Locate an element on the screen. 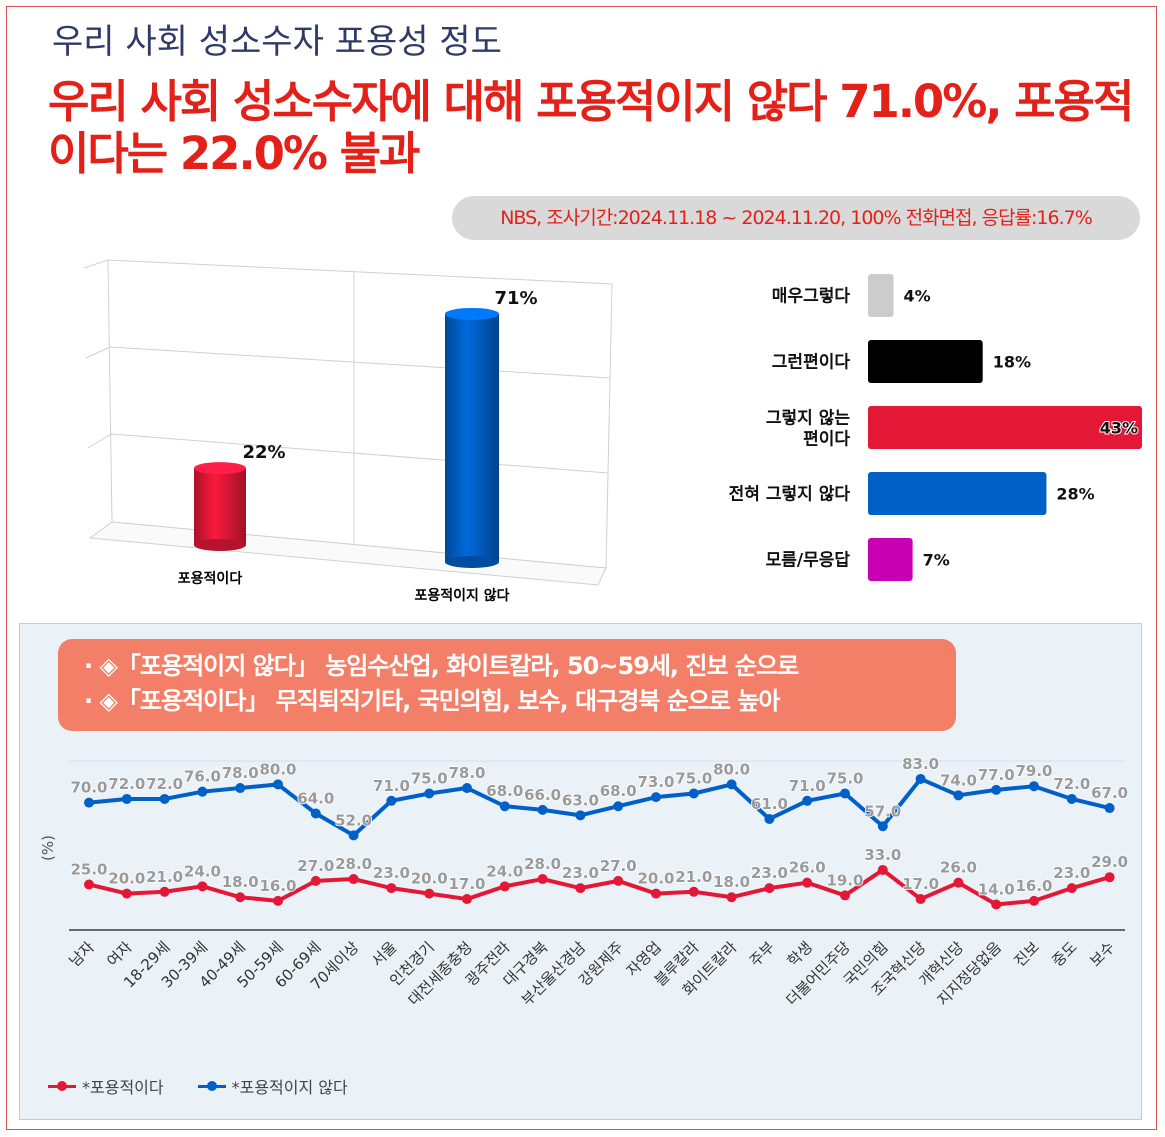 The image size is (1165, 1137). series-data-label: 18.0 is located at coordinates (240, 882).